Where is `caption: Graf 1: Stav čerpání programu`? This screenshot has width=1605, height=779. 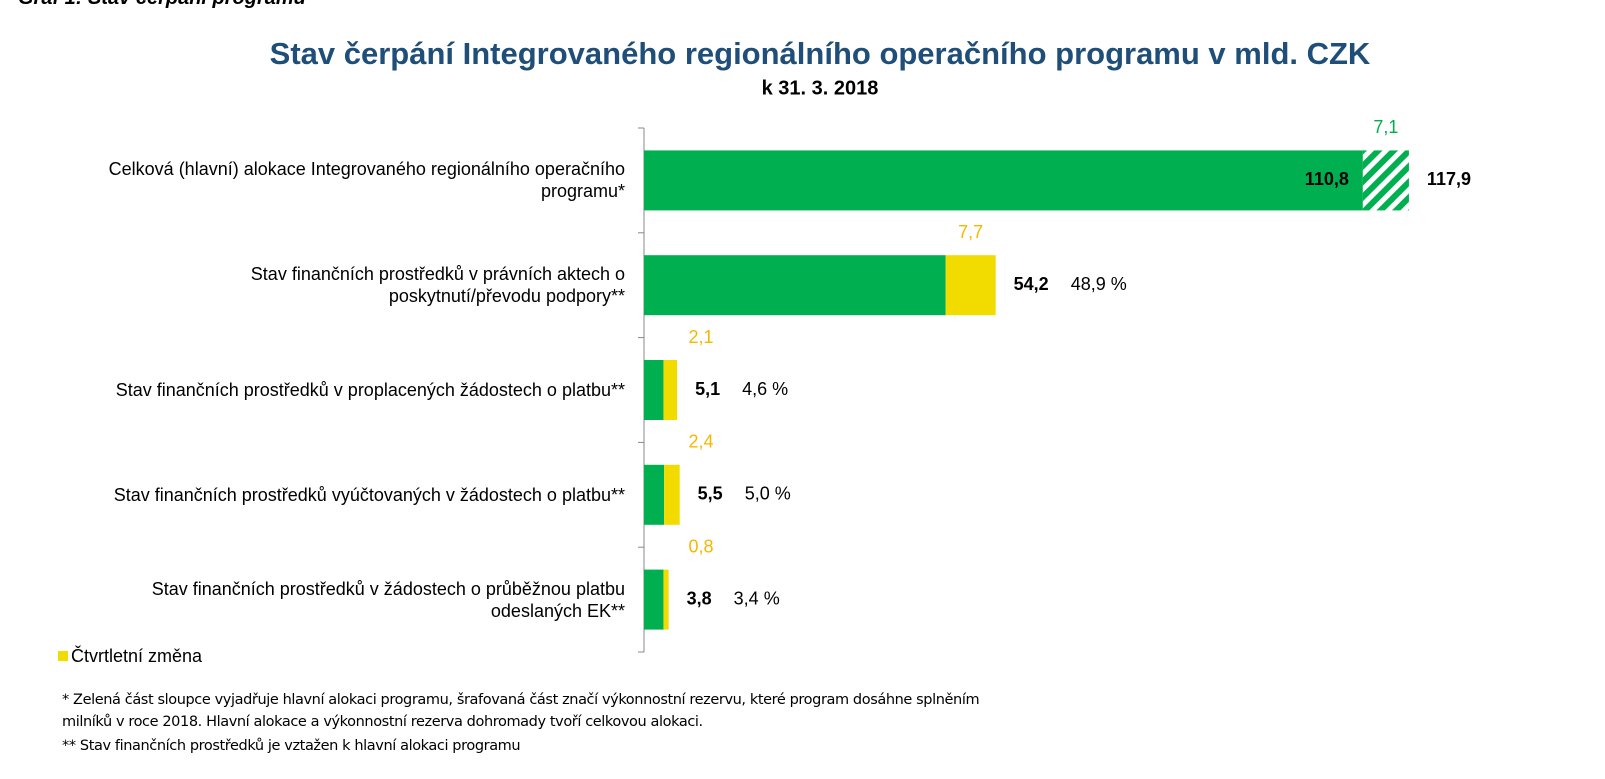 caption: Graf 1: Stav čerpání programu is located at coordinates (162, 5).